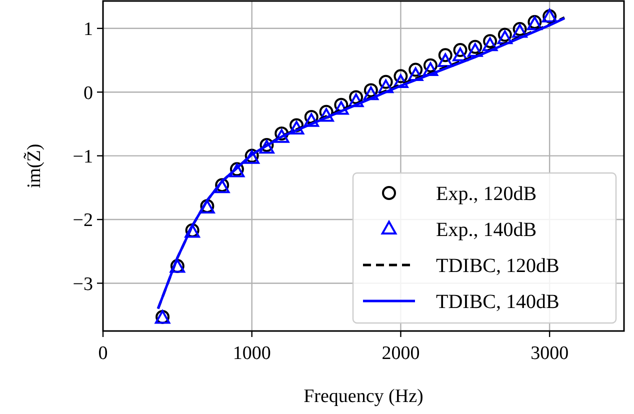 This screenshot has width=634, height=414. What do you see at coordinates (498, 302) in the screenshot?
I see `legend-label: TDIBC, 140dB` at bounding box center [498, 302].